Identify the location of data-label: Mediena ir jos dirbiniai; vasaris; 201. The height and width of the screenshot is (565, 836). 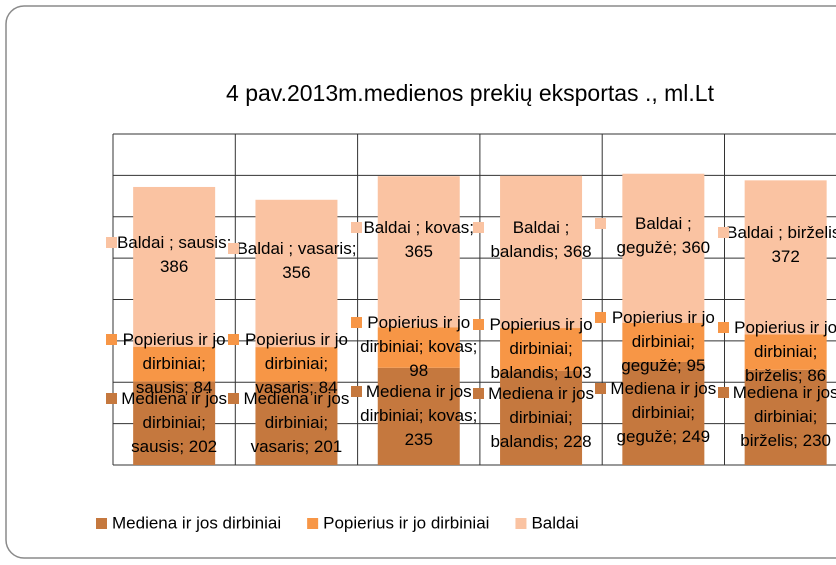
(296, 423).